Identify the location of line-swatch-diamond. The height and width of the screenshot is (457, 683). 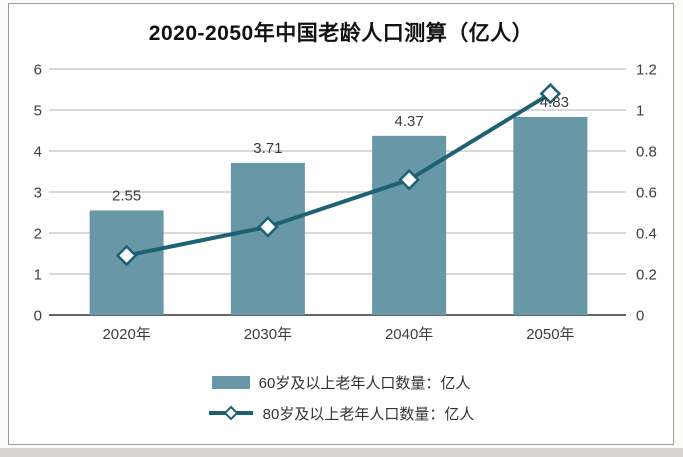
(231, 413).